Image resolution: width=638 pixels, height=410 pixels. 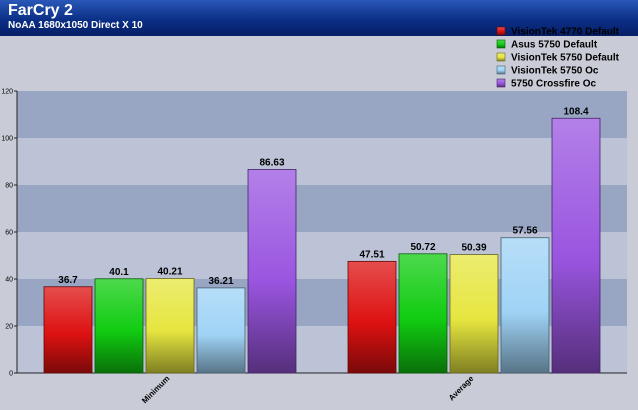 I want to click on y-tick-label: 60, so click(x=9, y=233).